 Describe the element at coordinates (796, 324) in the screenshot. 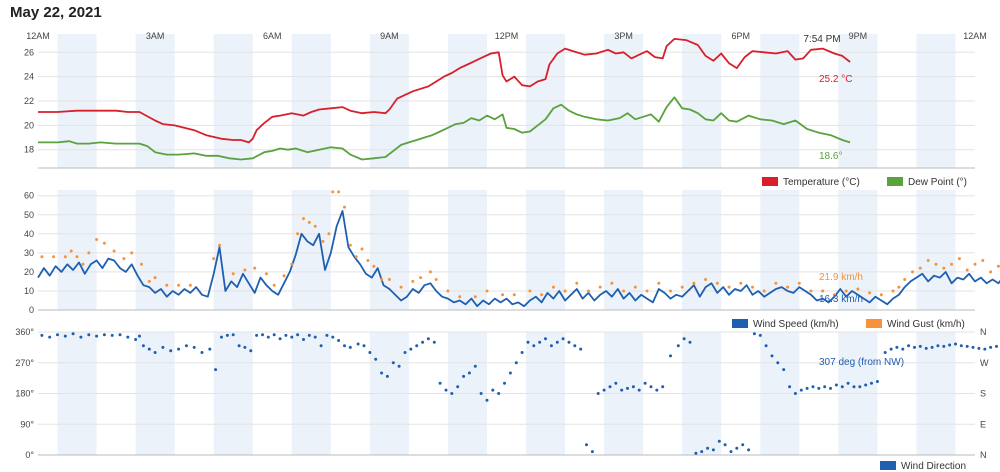

I see `legend-windspeed-label: Wind Speed (km/h)` at that location.